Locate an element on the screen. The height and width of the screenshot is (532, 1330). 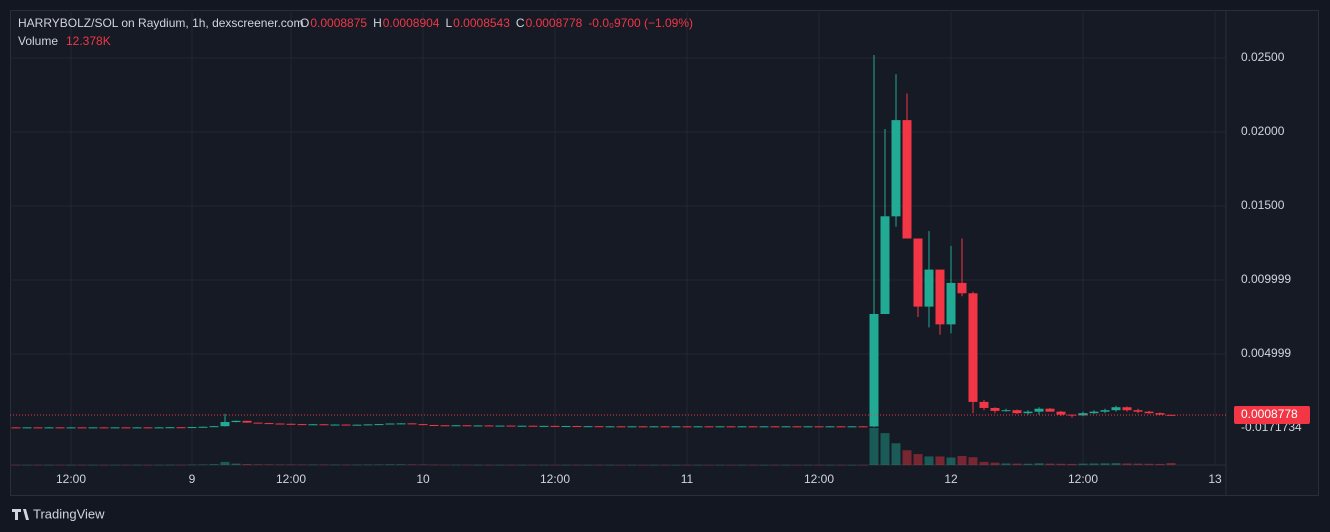
ohlc-key: C is located at coordinates (520, 23).